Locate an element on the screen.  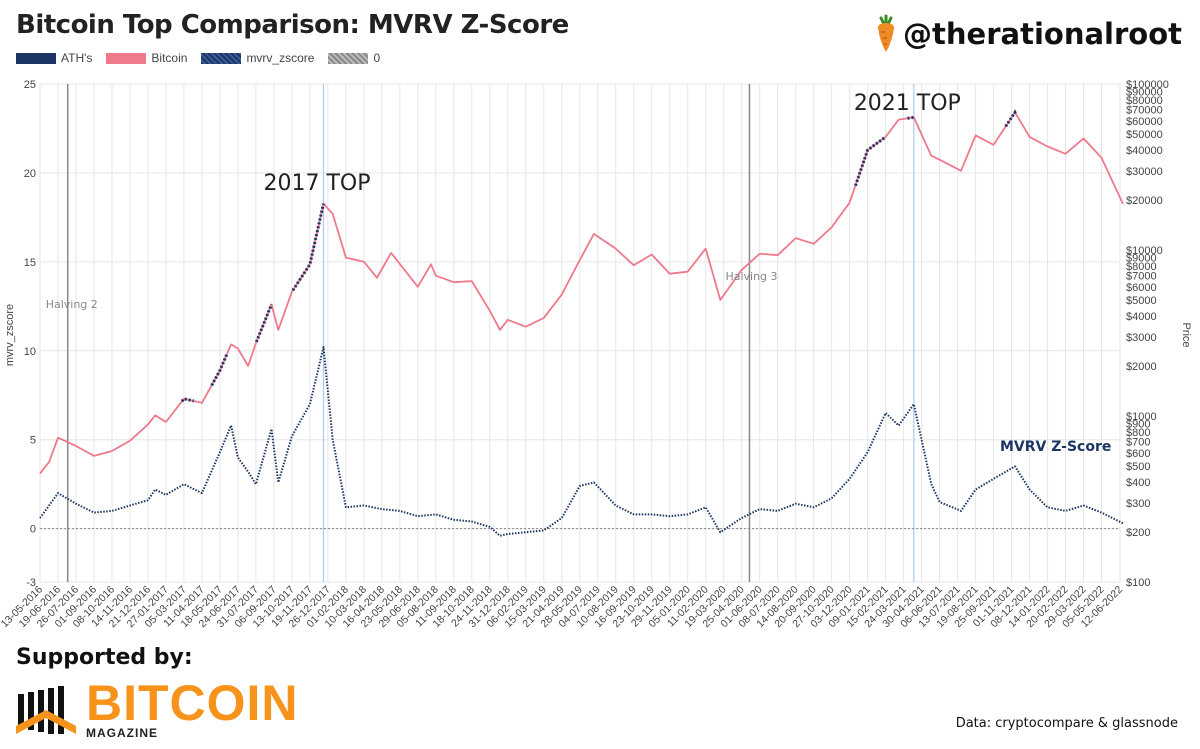
legend-label-mvrv: mvrv_zscore is located at coordinates (280, 58).